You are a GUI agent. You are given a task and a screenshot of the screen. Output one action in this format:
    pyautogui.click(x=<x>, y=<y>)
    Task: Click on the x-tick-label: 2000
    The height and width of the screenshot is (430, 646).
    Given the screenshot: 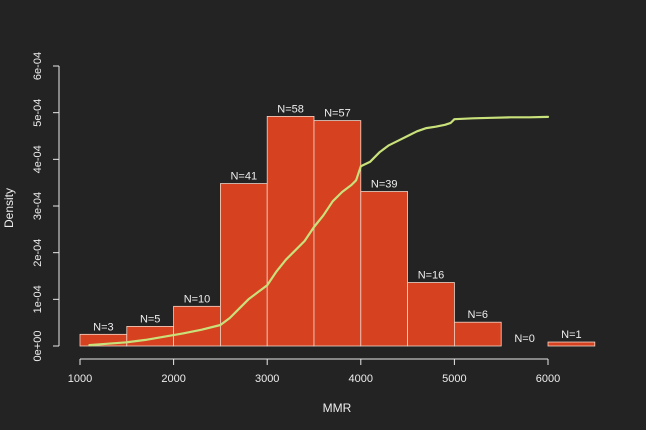 What is the action you would take?
    pyautogui.click(x=173, y=379)
    